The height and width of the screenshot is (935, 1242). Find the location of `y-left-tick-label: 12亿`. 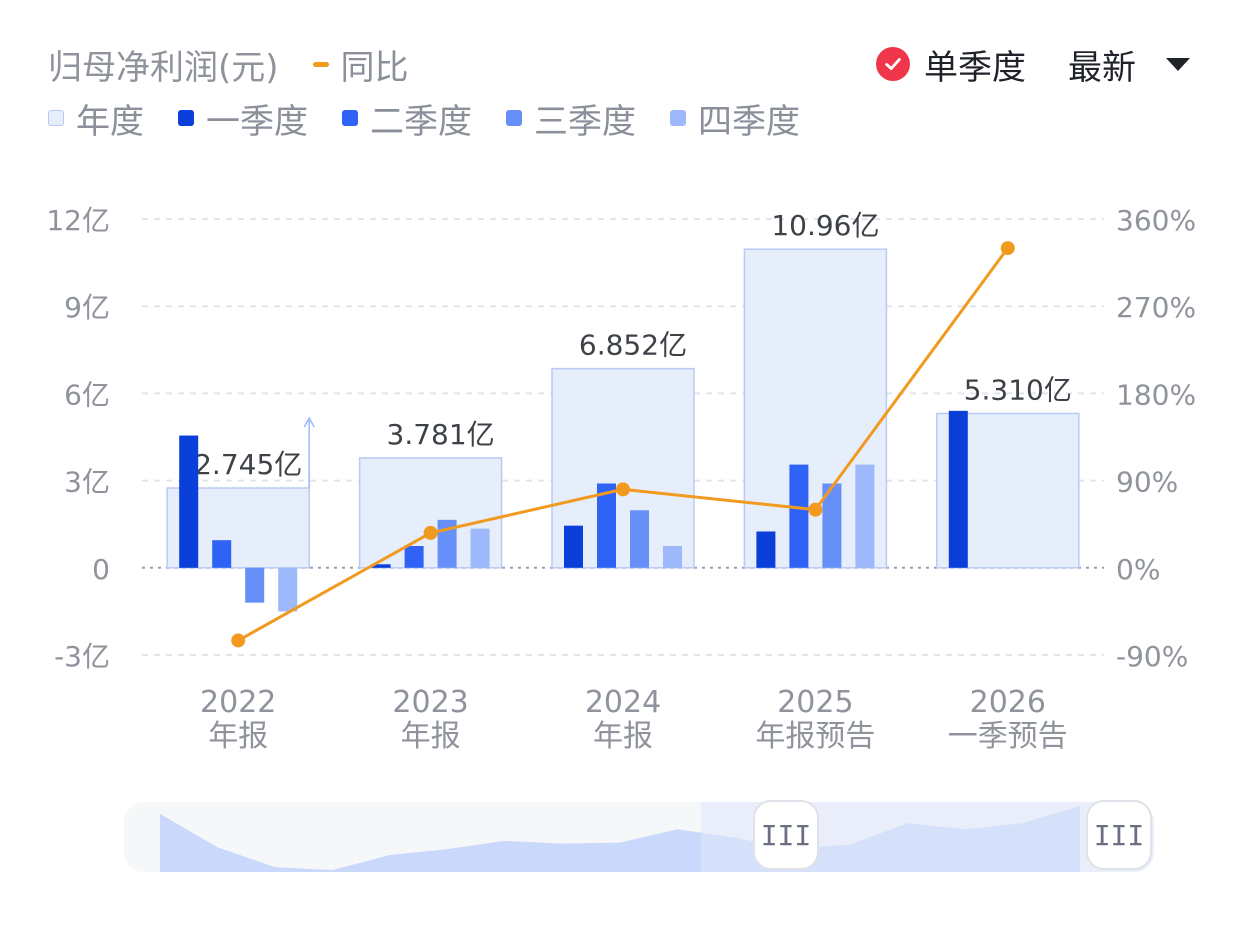

y-left-tick-label: 12亿 is located at coordinates (78, 220).